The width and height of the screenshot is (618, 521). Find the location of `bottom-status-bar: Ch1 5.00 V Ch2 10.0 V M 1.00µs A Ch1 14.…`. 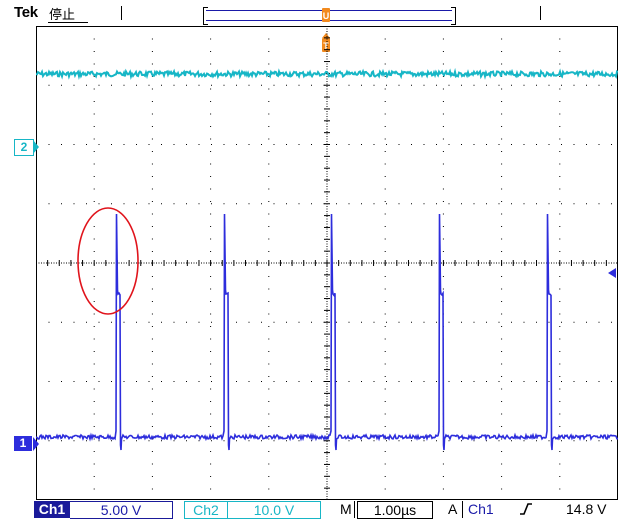

bottom-status-bar: Ch1 5.00 V Ch2 10.0 V M 1.00µs A Ch1 14.… is located at coordinates (309, 510).